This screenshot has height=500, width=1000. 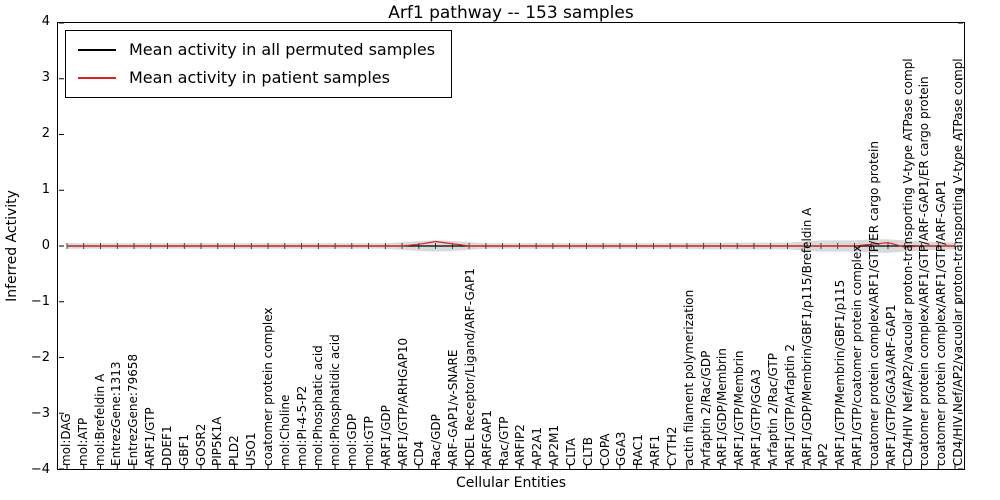 What do you see at coordinates (570, 451) in the screenshot?
I see `x-tick-label: CLTA` at bounding box center [570, 451].